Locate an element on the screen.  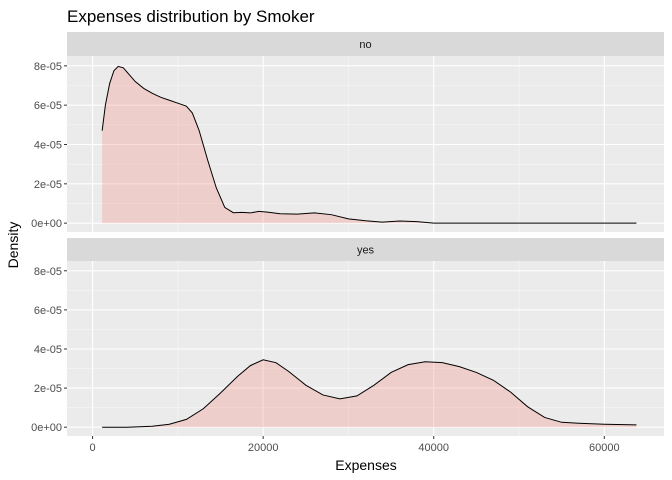
x-tick-label: 0 is located at coordinates (93, 448).